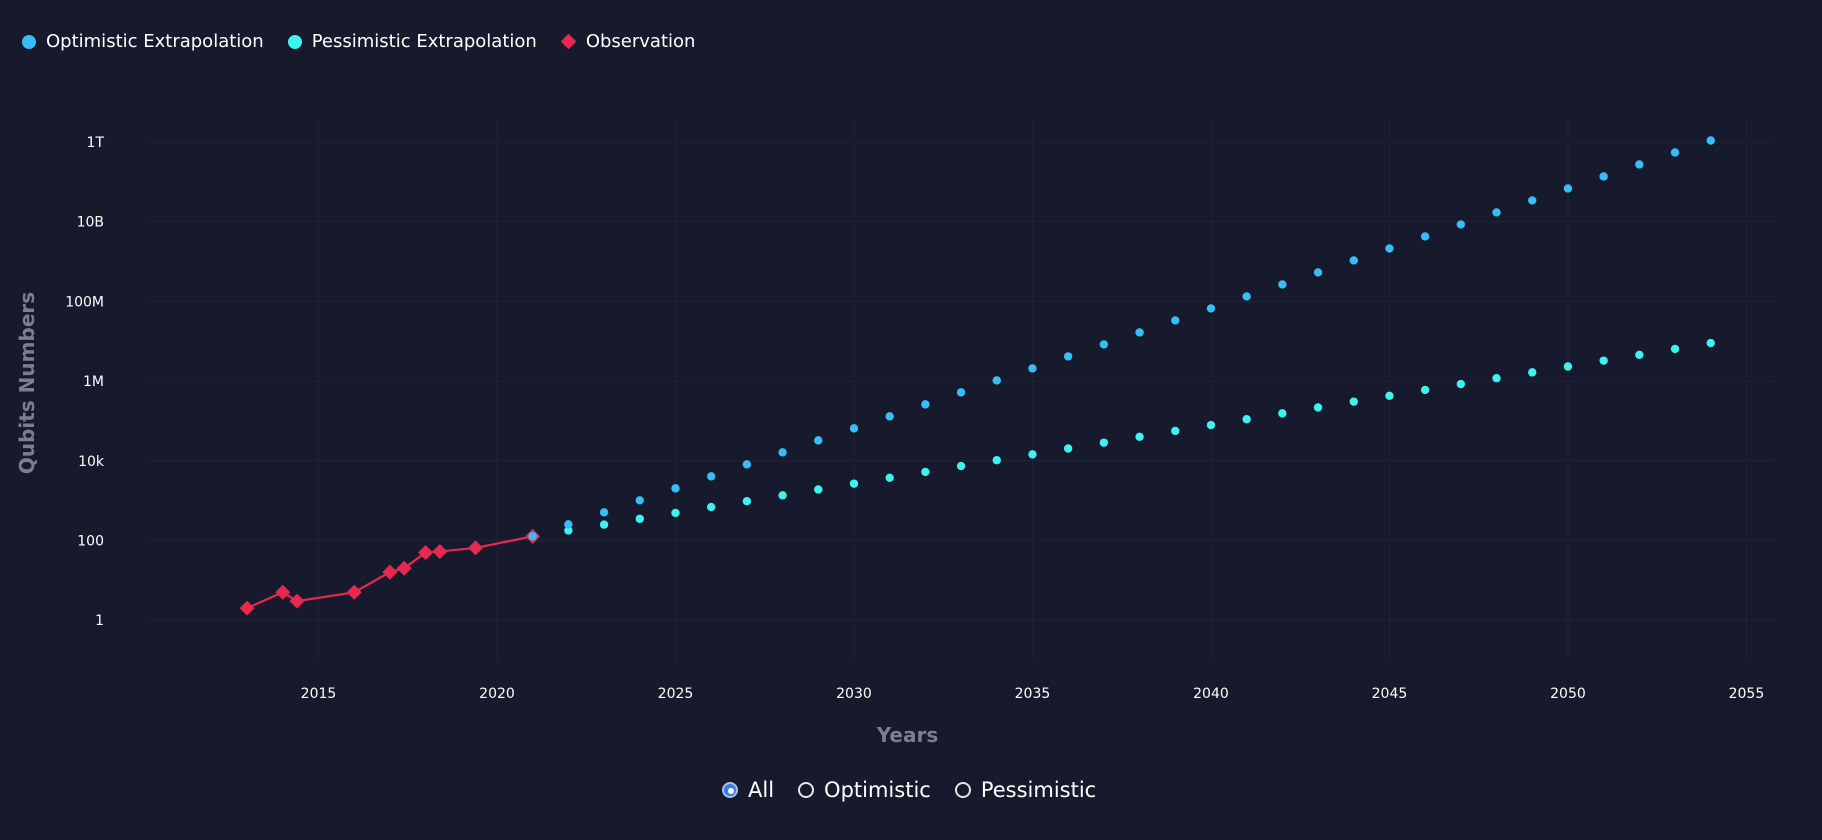 The image size is (1822, 840). What do you see at coordinates (294, 41) in the screenshot?
I see `legend-dot-marker` at bounding box center [294, 41].